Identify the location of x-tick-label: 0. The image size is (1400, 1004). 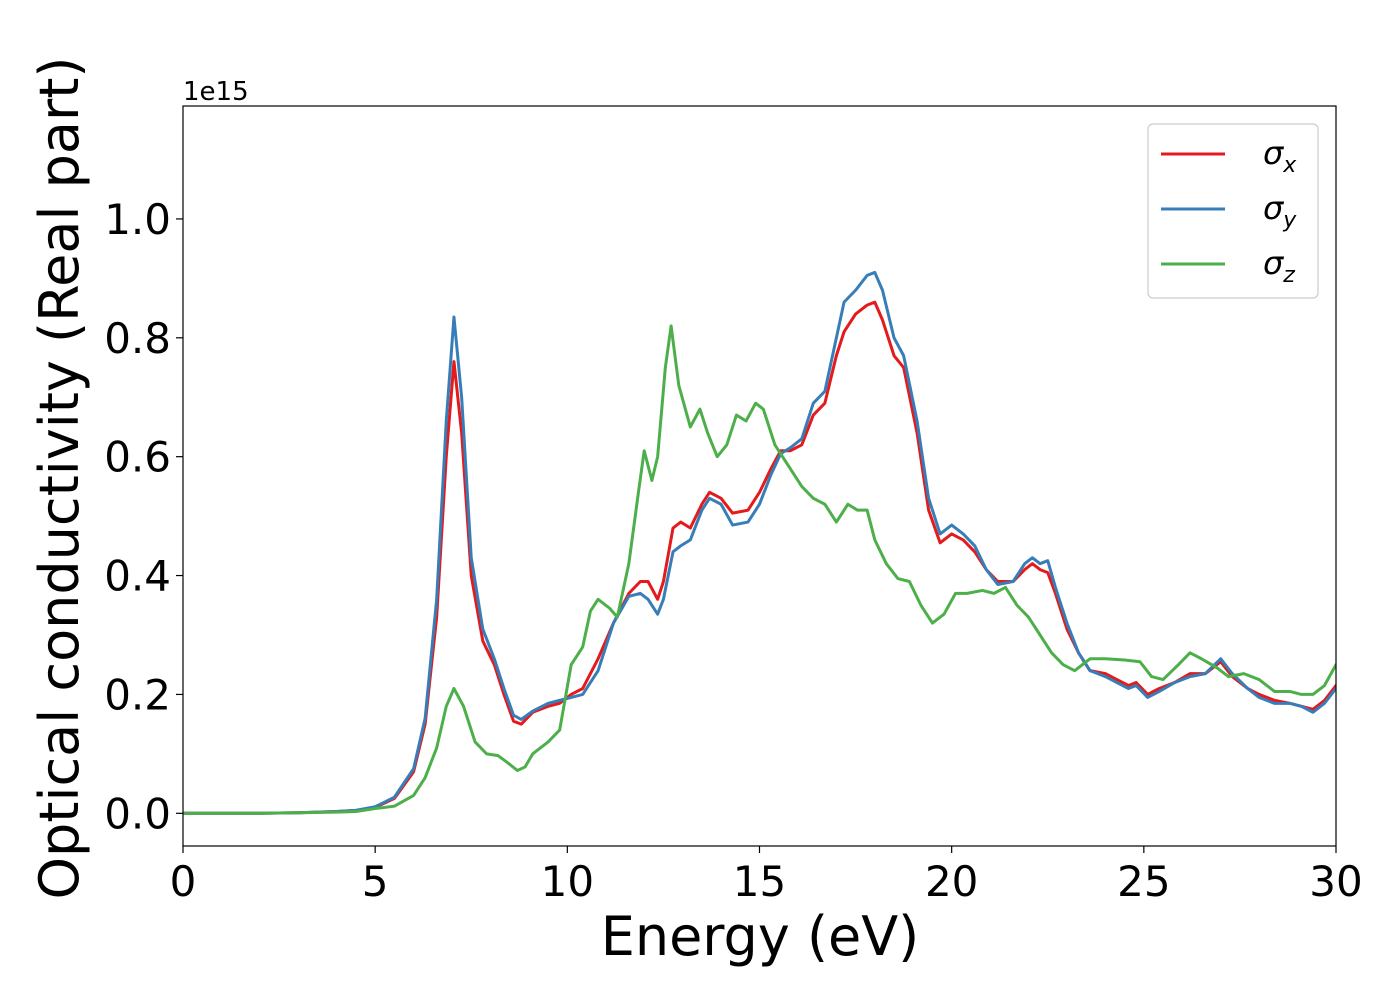
(183, 881).